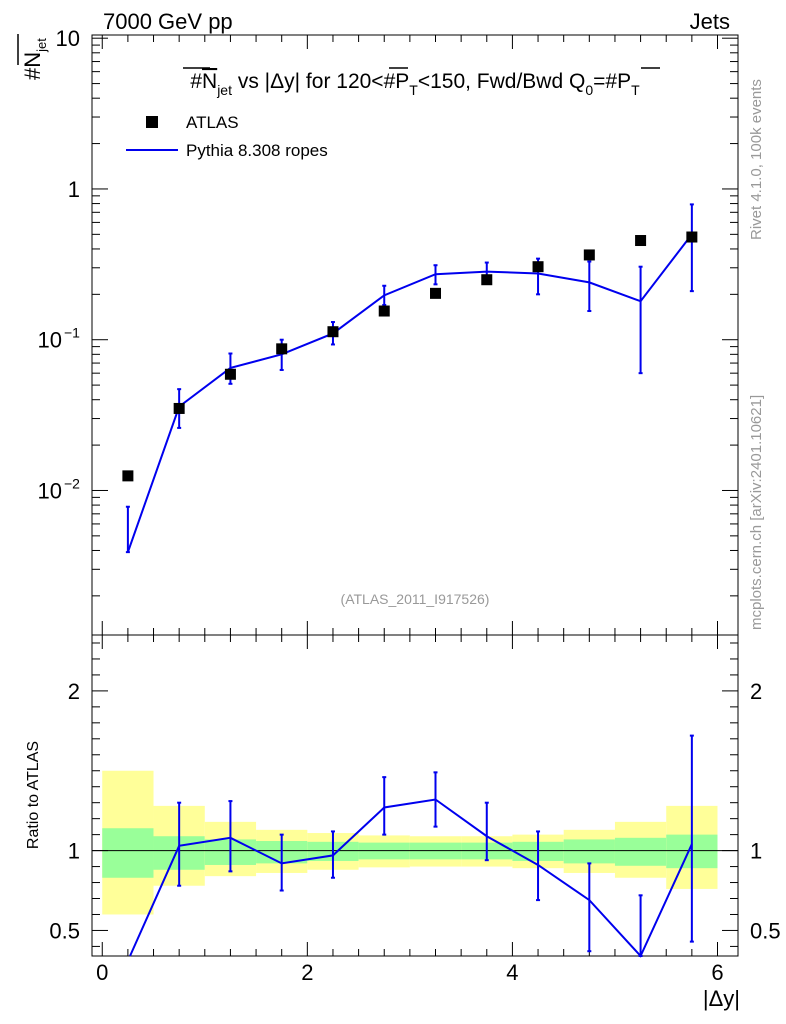  Describe the element at coordinates (152, 122) in the screenshot. I see `legend-atlas-marker` at that location.